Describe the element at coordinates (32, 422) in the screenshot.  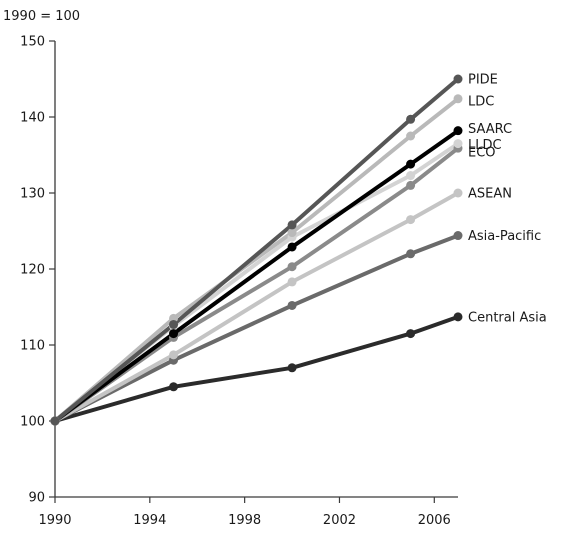
I see `y-tick-label: 100` at that location.